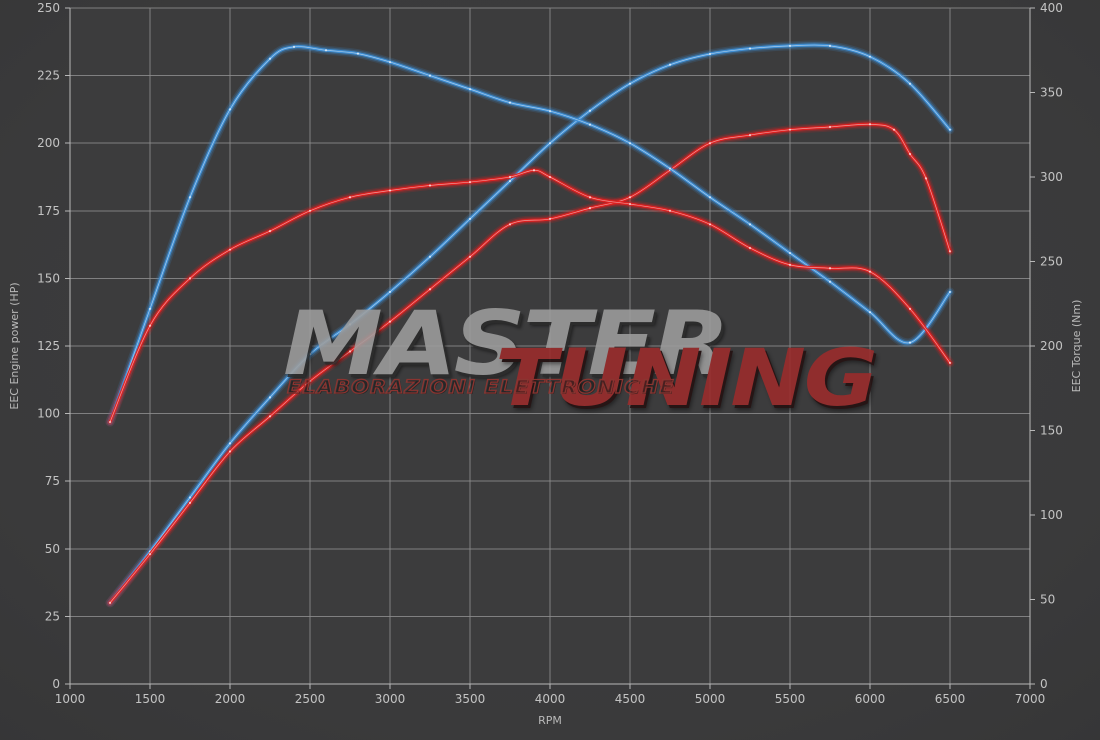 The image size is (1100, 740). I want to click on tick-label-bottom: 1000, so click(70, 699).